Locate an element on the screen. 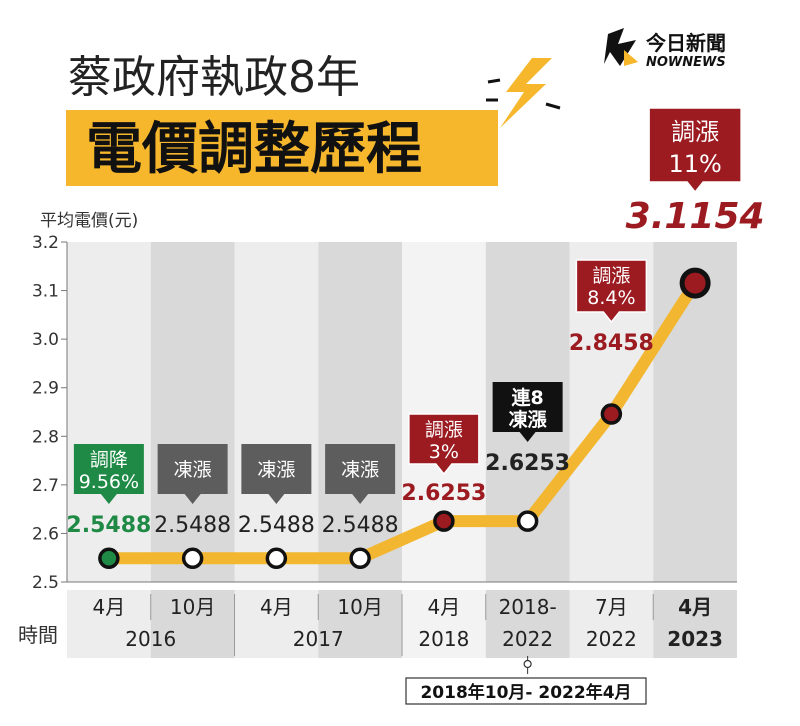  note-text: 2018年10月- 2022年4月 is located at coordinates (525, 692).